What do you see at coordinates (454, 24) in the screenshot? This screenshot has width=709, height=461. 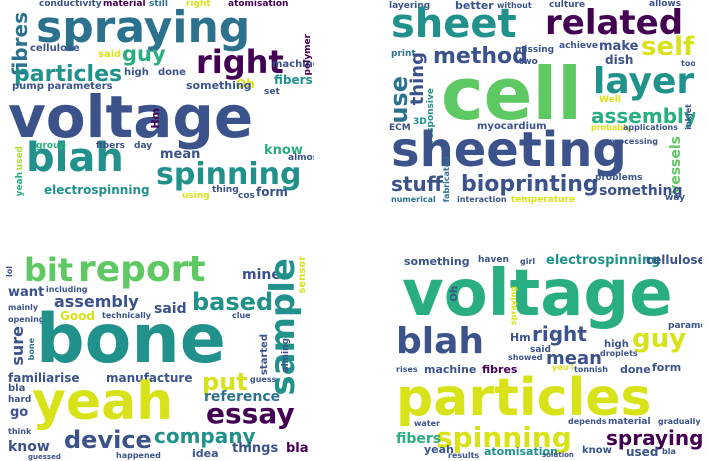 I see `word: sheet` at bounding box center [454, 24].